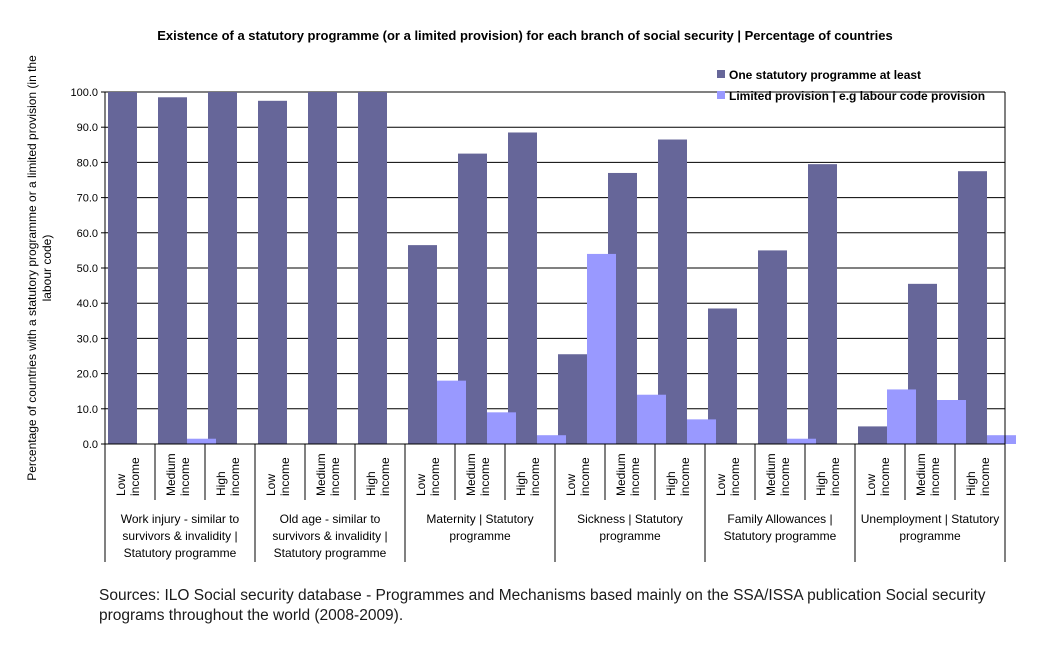 The width and height of the screenshot is (1045, 651). I want to click on y-axis-label-line: labour code), so click(47, 268).